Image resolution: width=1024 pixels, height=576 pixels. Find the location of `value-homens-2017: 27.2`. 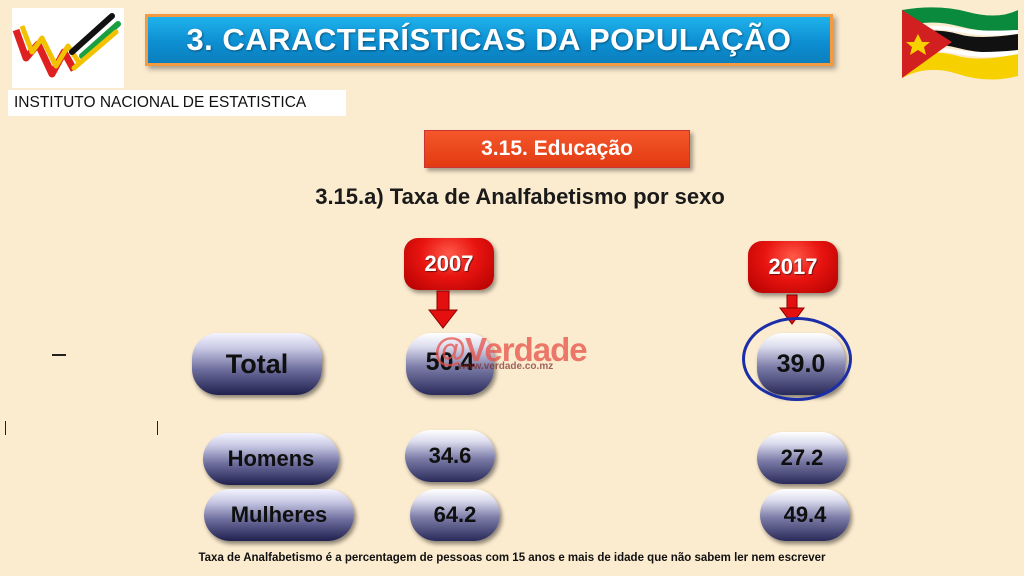

value-homens-2017: 27.2 is located at coordinates (802, 458).